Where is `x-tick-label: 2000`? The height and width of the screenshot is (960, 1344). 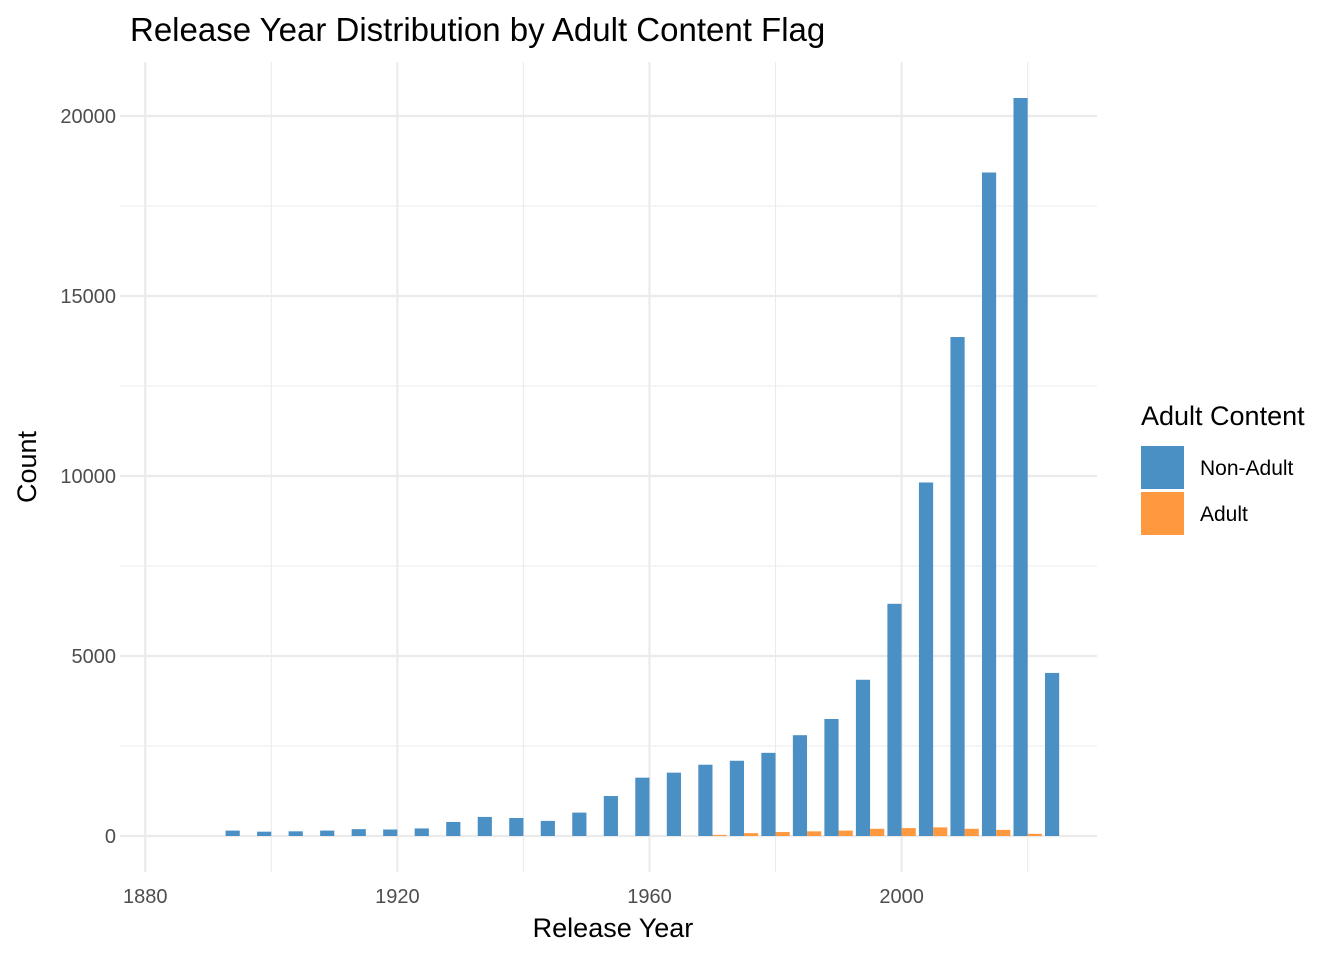 x-tick-label: 2000 is located at coordinates (901, 897).